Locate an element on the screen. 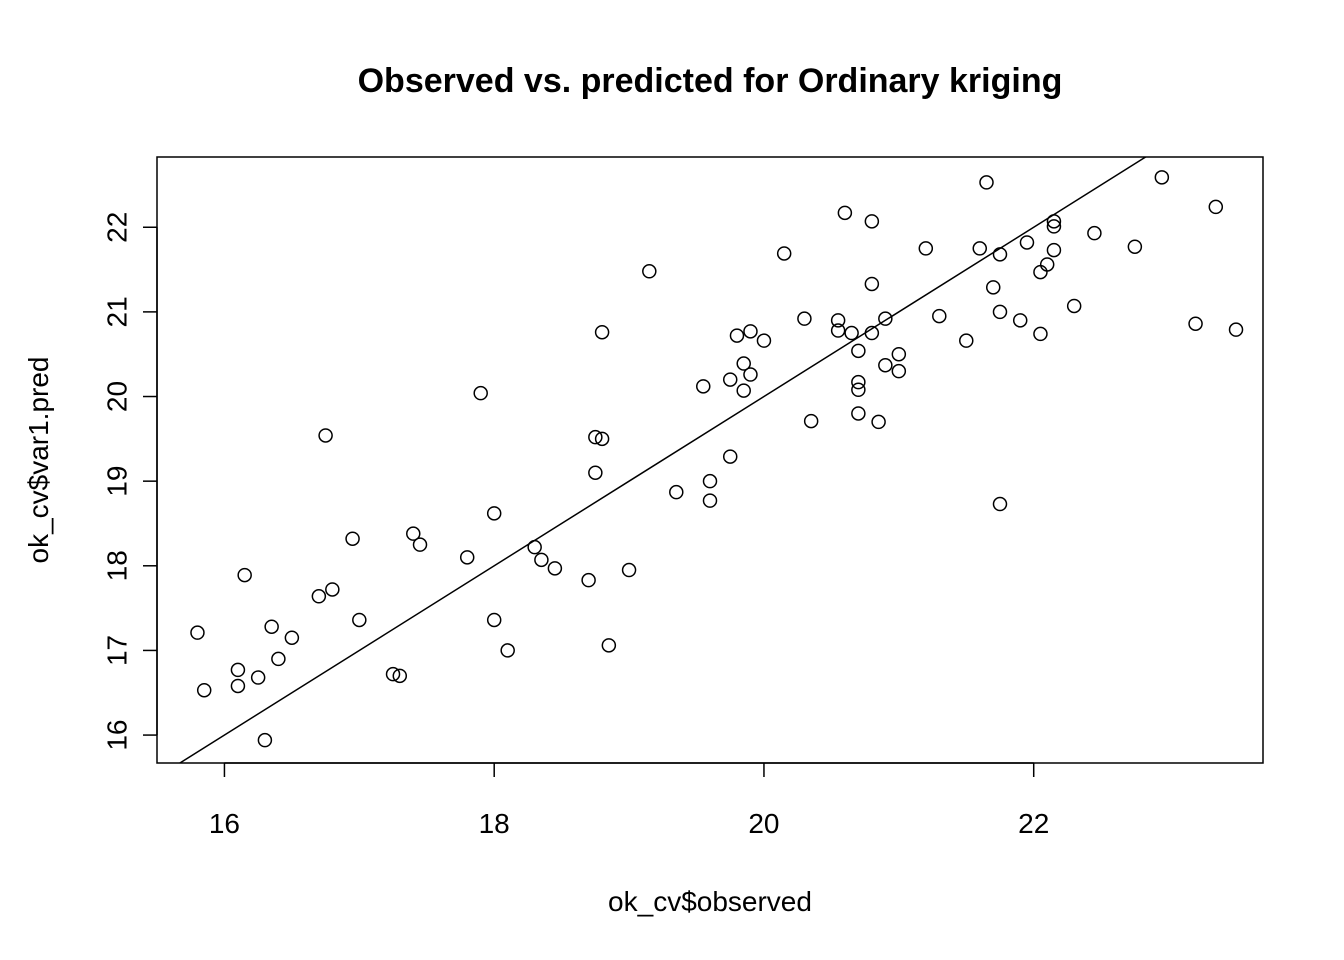 This screenshot has height=960, width=1344. y-axis: 16 17 18 19 20 21 22 is located at coordinates (130, 481).